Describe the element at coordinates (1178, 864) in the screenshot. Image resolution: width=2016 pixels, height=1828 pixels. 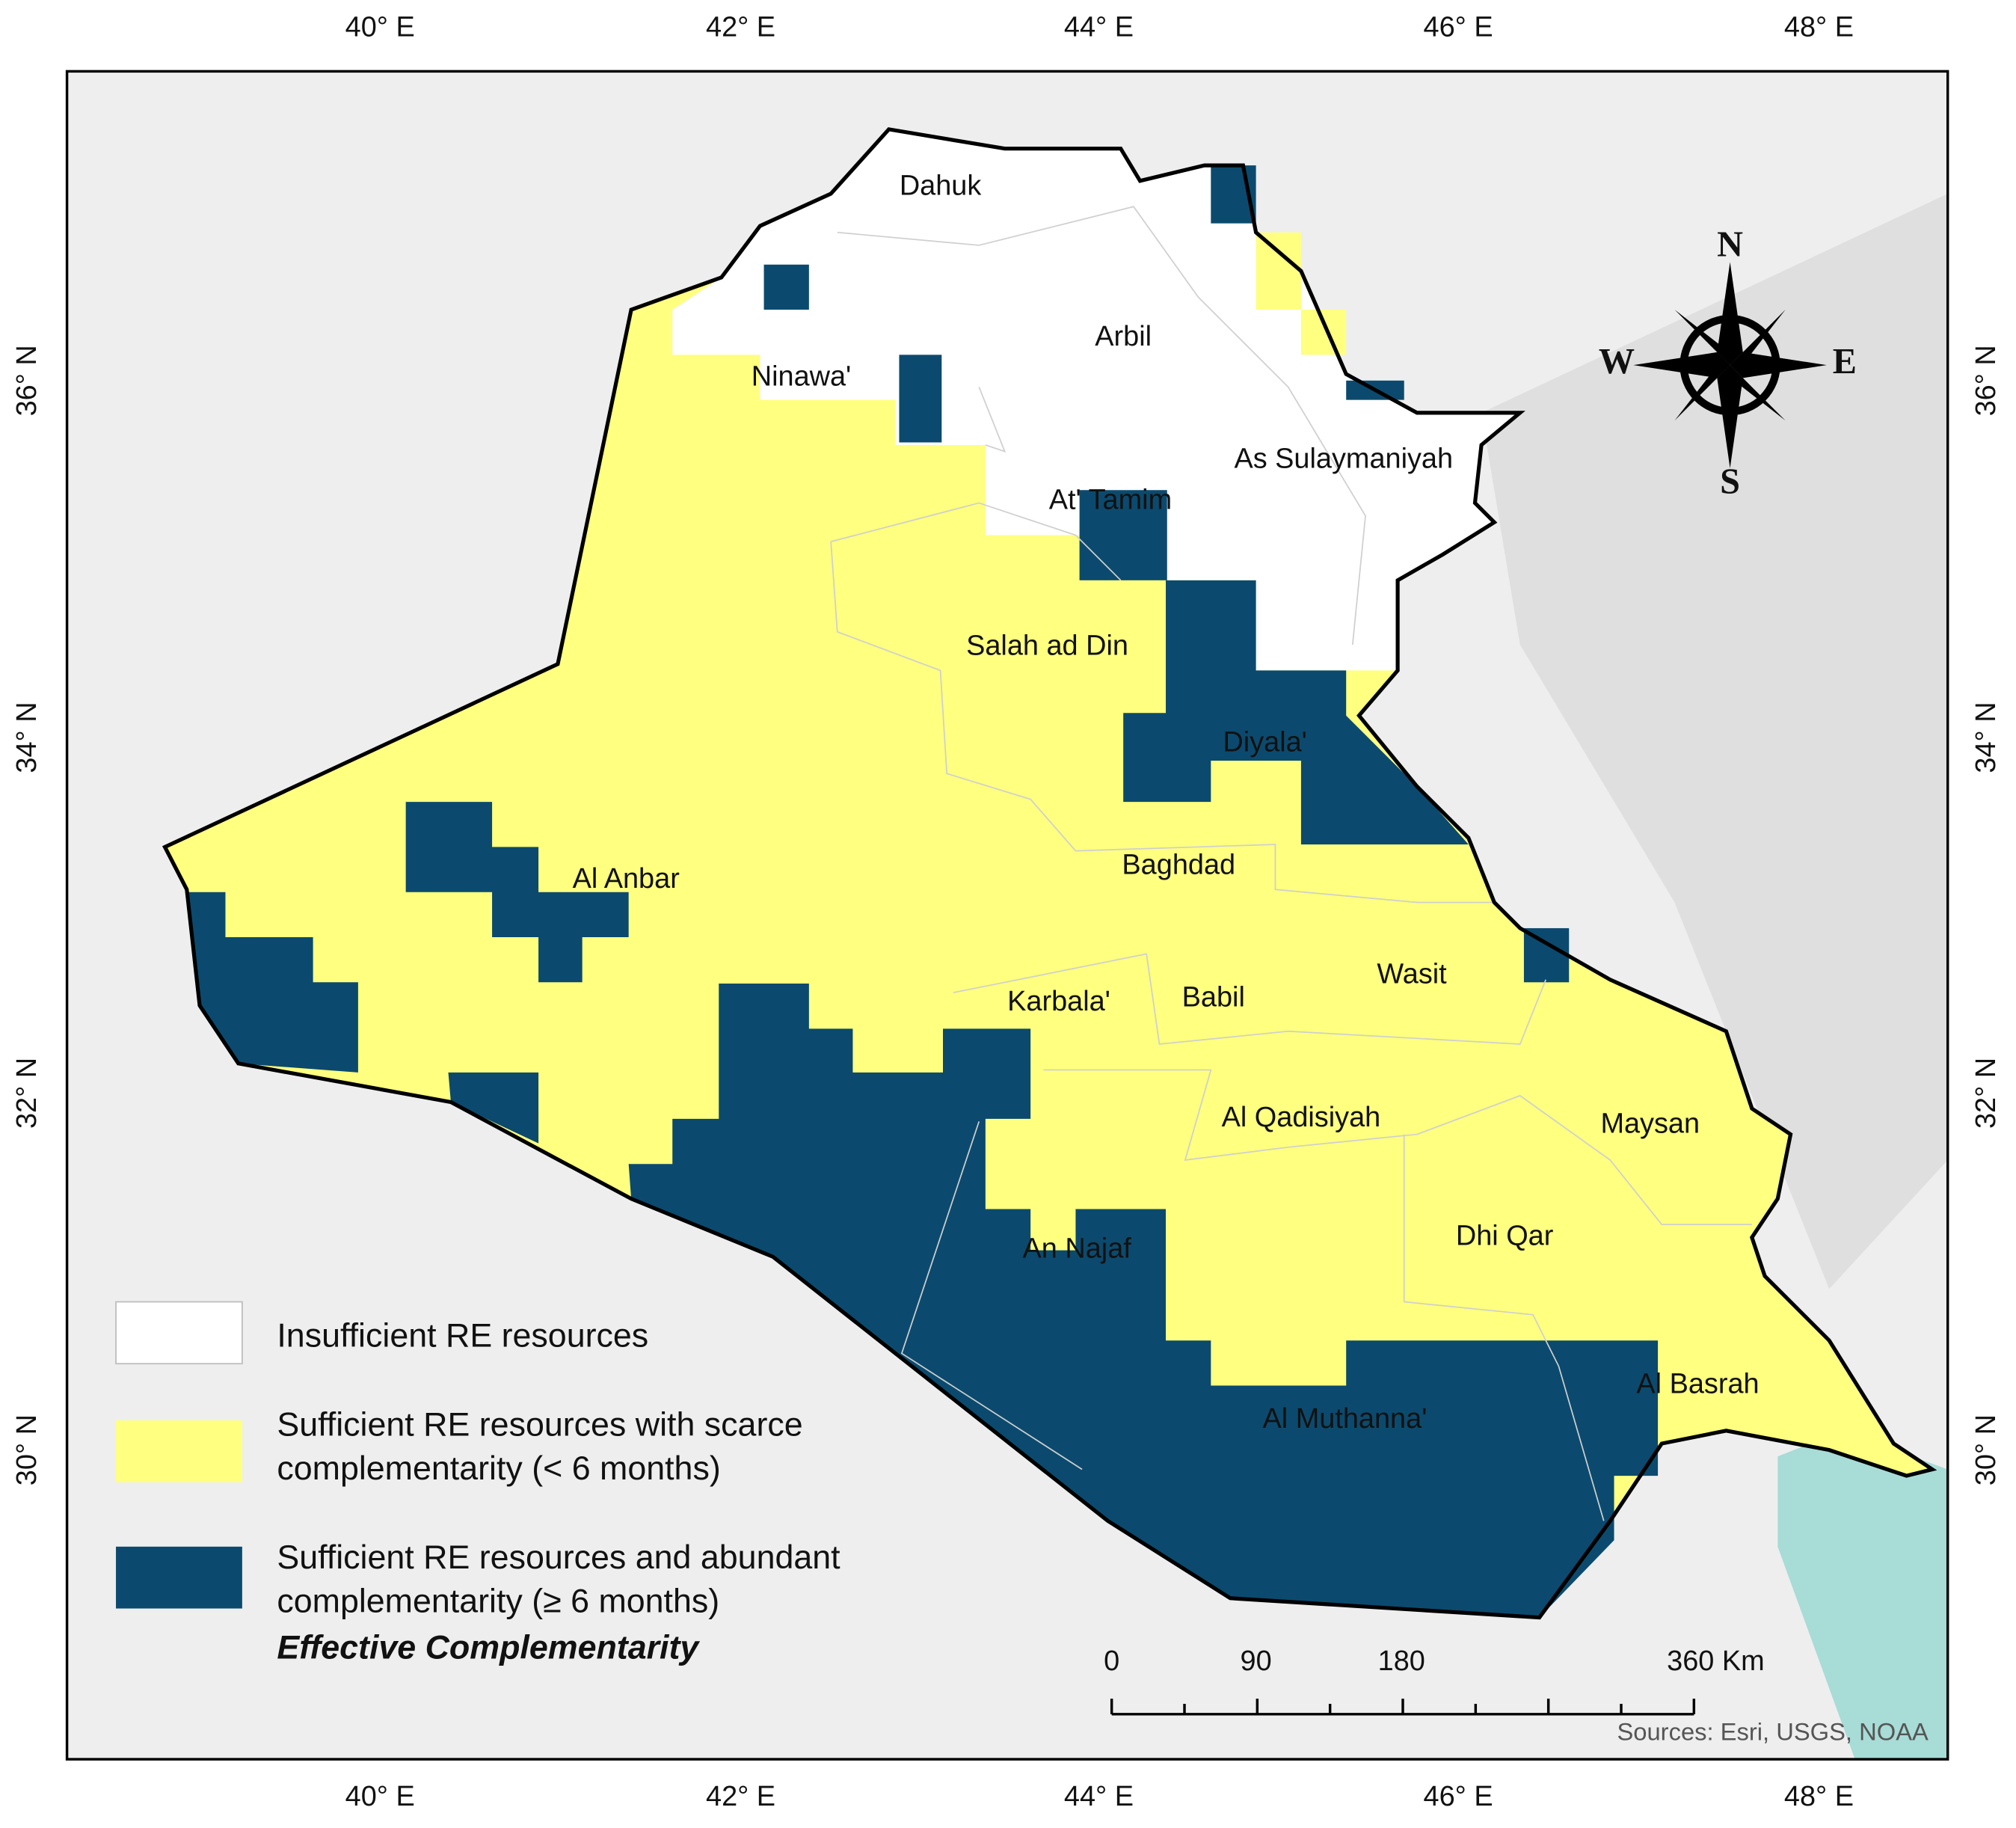
I see `region-label: Baghdad` at that location.